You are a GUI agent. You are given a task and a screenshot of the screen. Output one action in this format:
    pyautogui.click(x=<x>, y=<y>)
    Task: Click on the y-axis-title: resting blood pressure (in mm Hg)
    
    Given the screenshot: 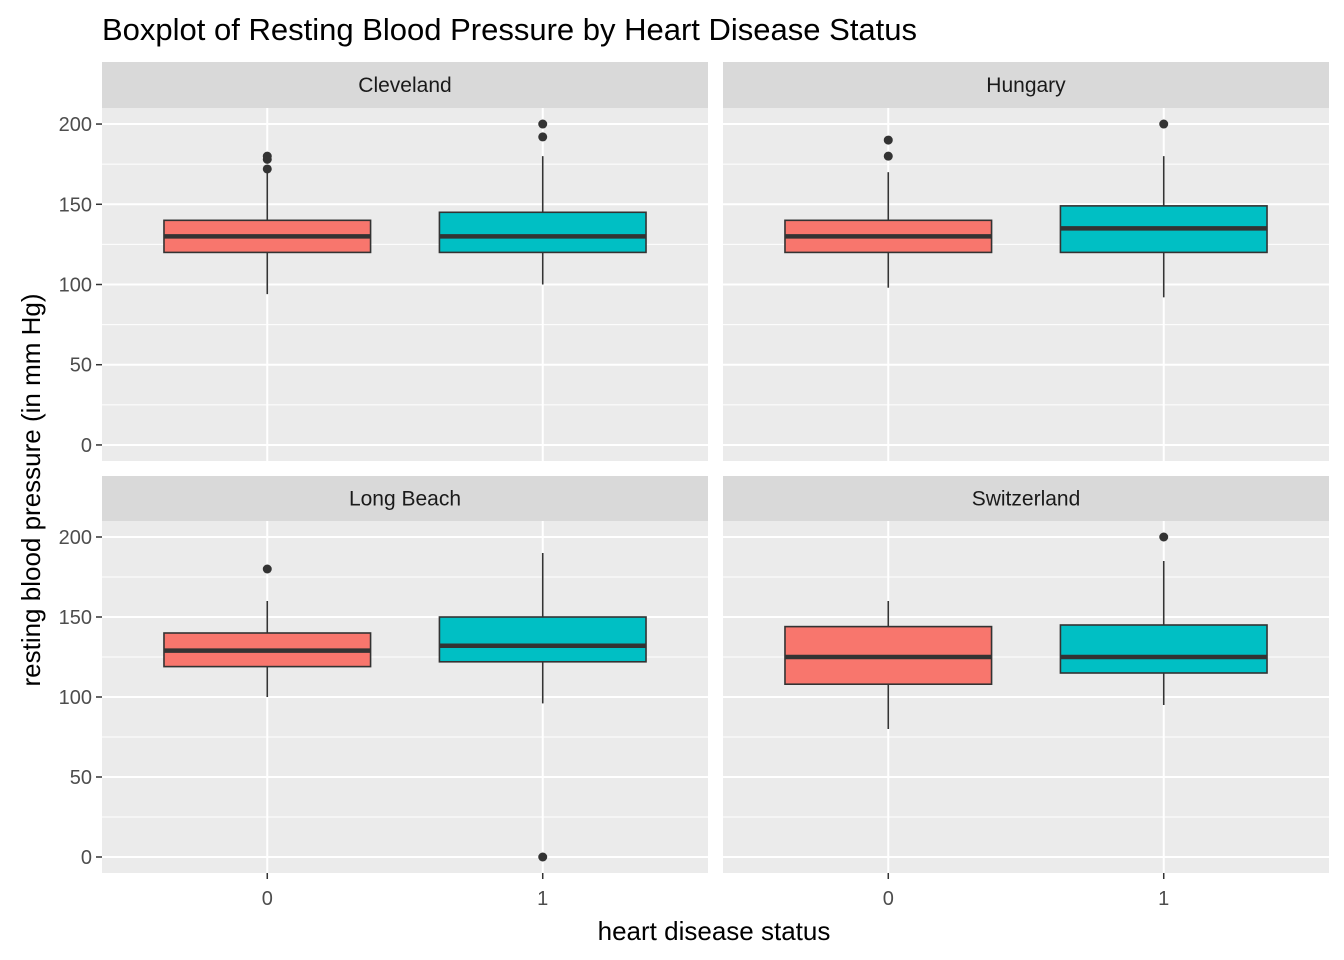 What is the action you would take?
    pyautogui.click(x=31, y=489)
    